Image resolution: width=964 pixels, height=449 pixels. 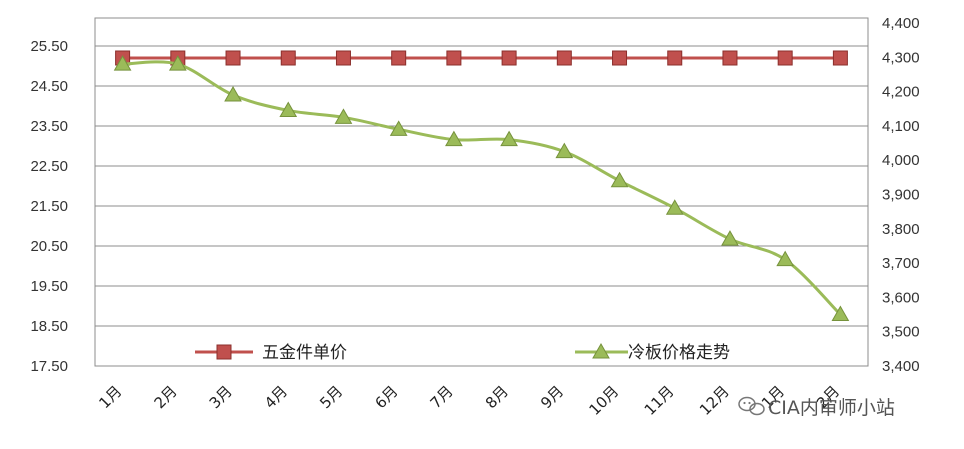 What do you see at coordinates (442, 397) in the screenshot?
I see `x-tick-label: 7月` at bounding box center [442, 397].